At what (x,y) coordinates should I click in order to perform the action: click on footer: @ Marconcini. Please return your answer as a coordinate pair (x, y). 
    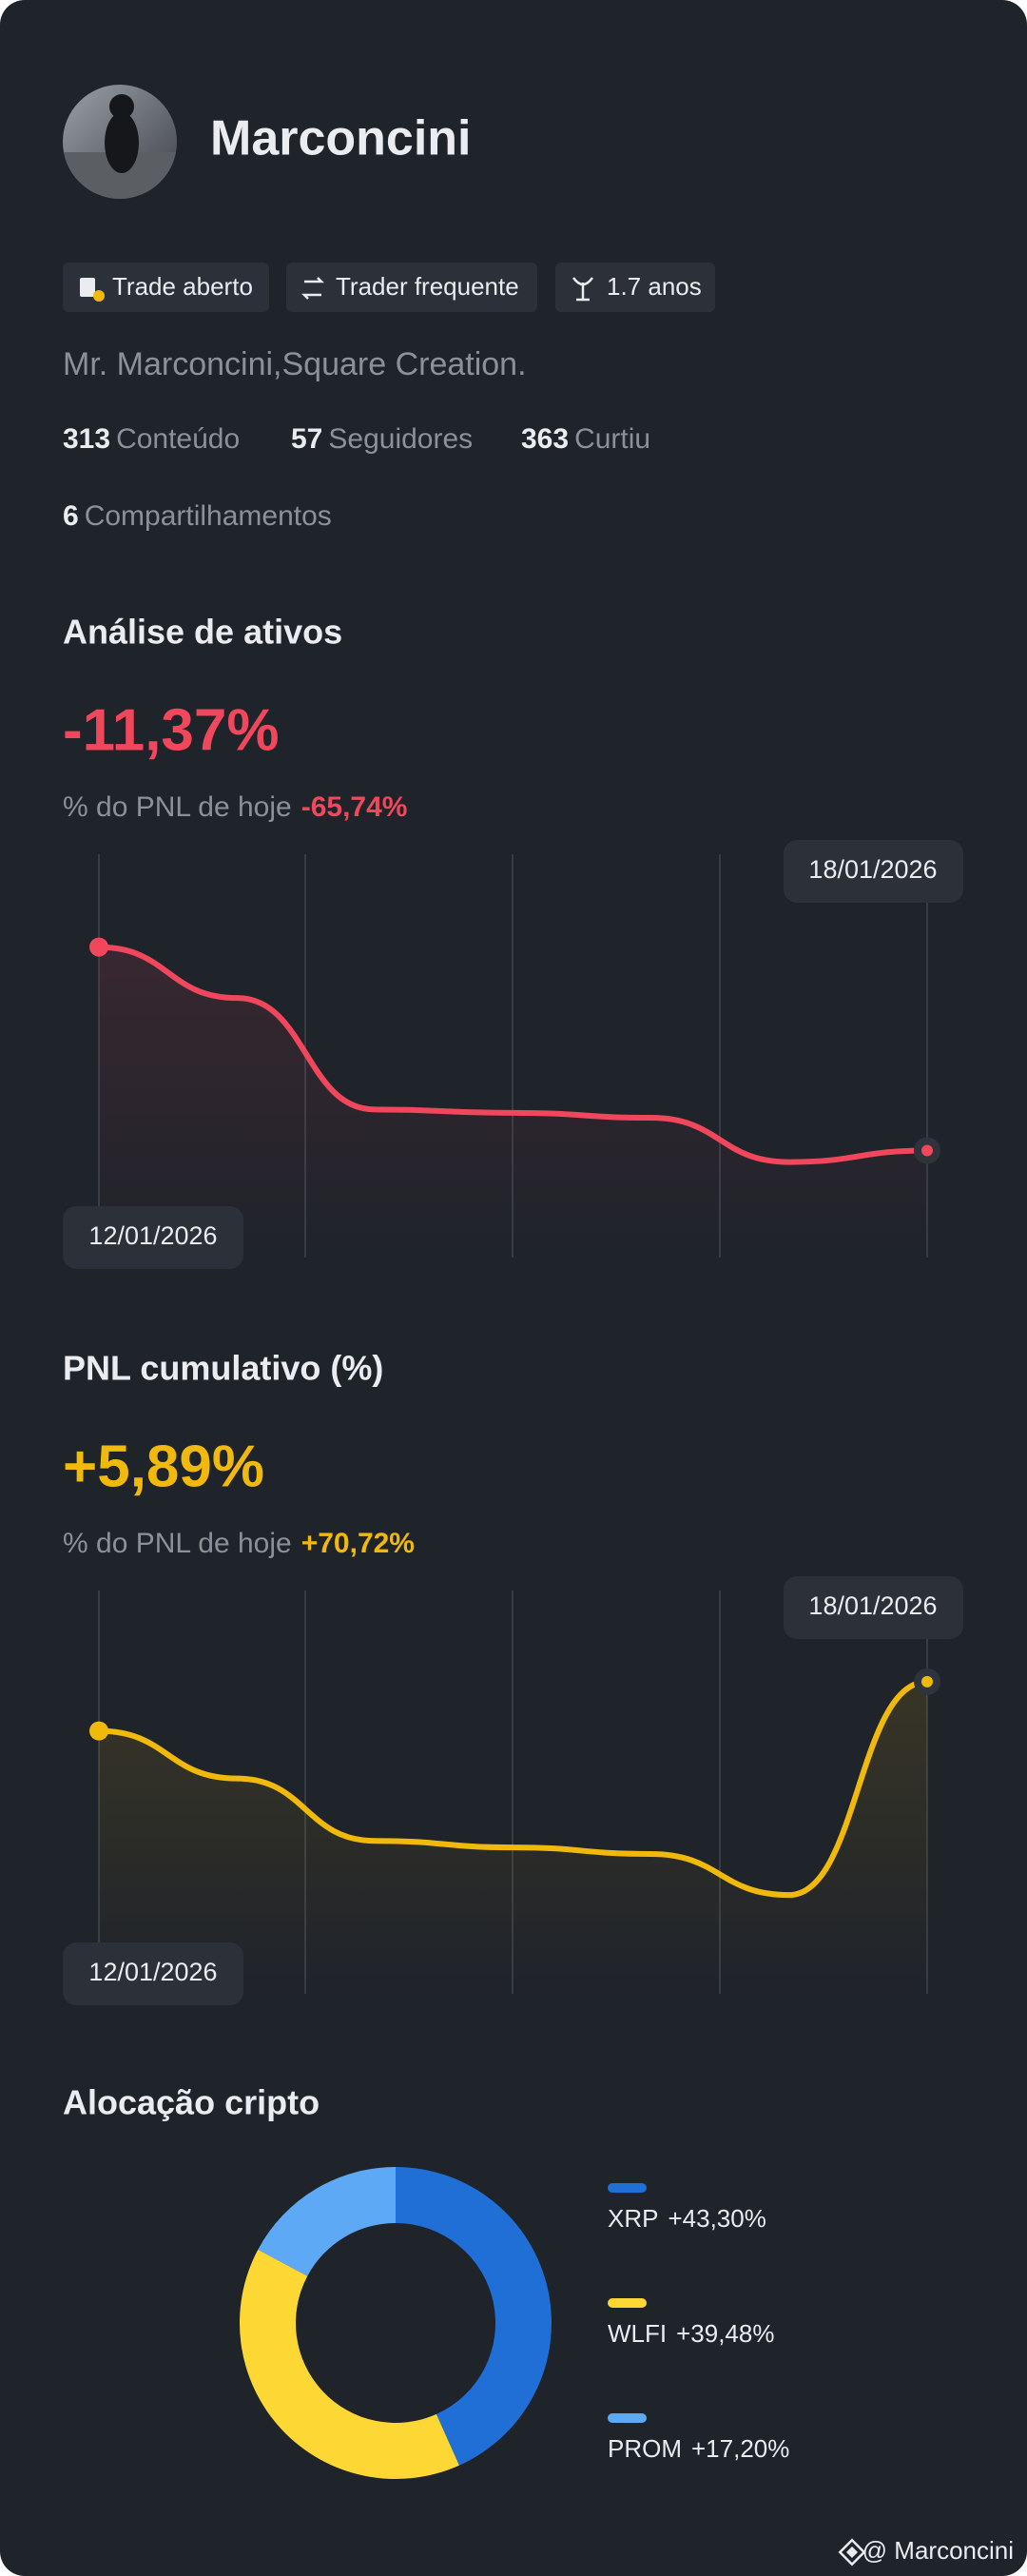
    Looking at the image, I should click on (926, 2551).